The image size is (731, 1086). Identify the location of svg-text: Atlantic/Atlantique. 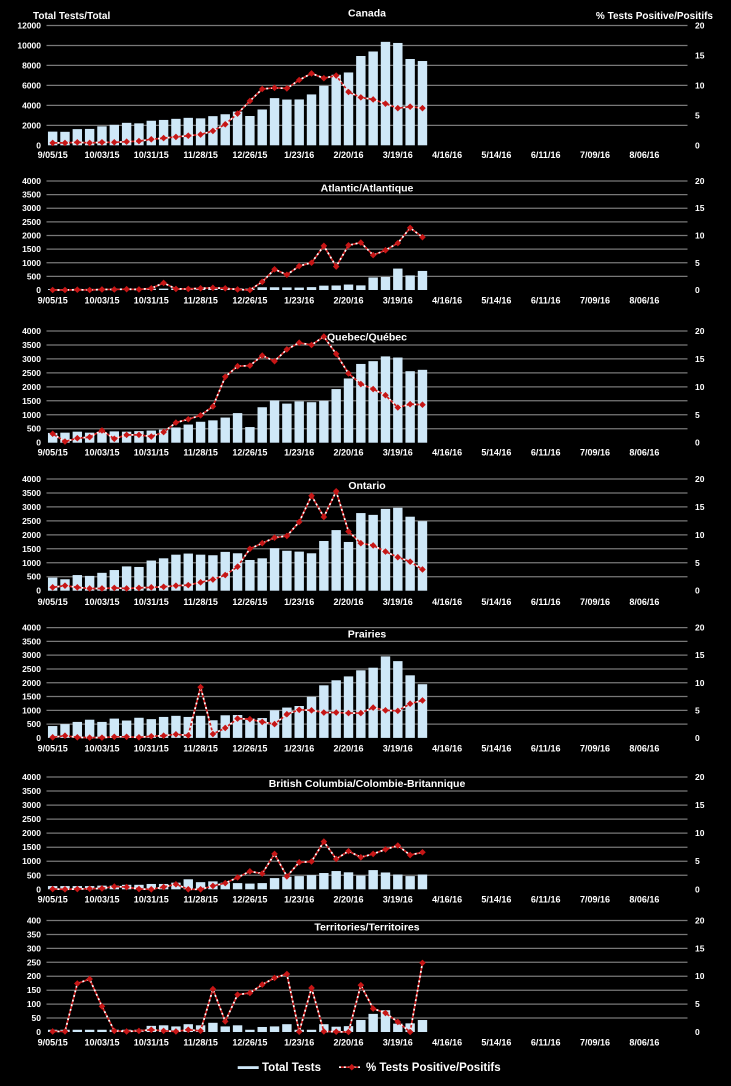
(367, 188).